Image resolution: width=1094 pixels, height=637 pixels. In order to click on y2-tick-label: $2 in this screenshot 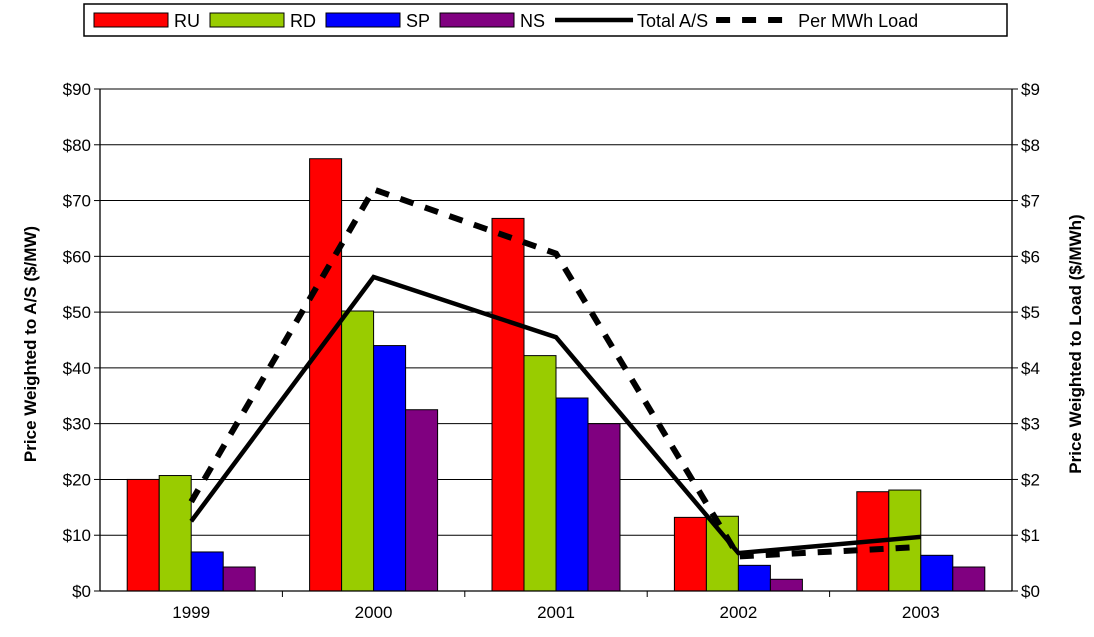, I will do `click(1030, 479)`.